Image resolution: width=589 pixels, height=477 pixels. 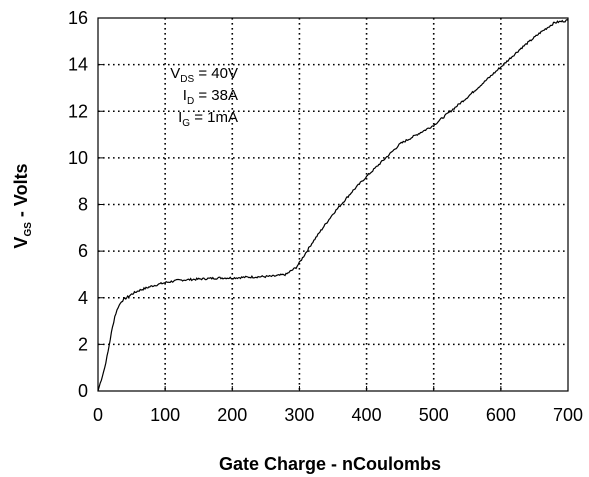 I want to click on annotation-line: VDS = 40V, so click(x=204, y=75).